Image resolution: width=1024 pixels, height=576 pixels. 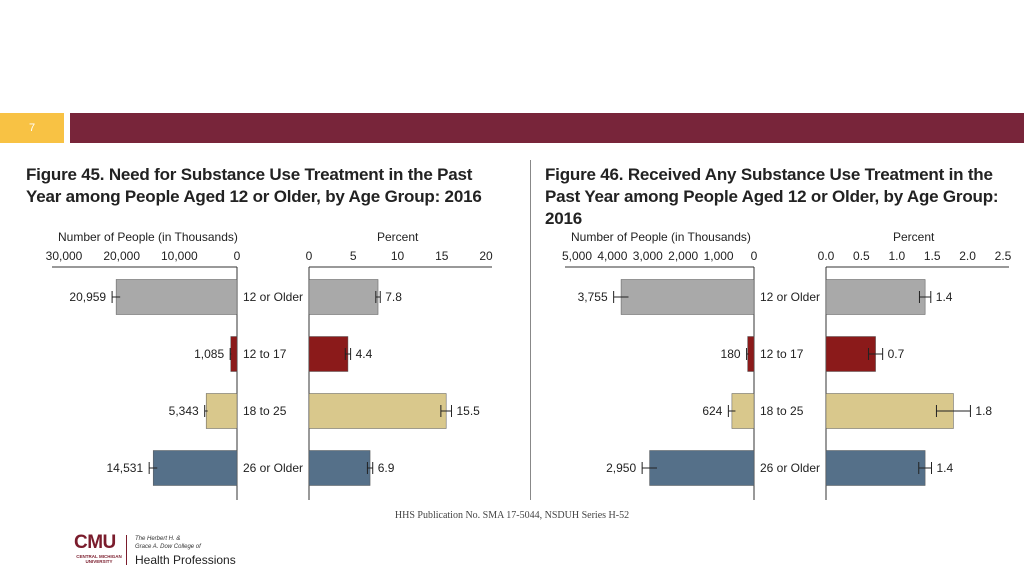 What do you see at coordinates (754, 256) in the screenshot?
I see `fig46-left-tick-label: 0` at bounding box center [754, 256].